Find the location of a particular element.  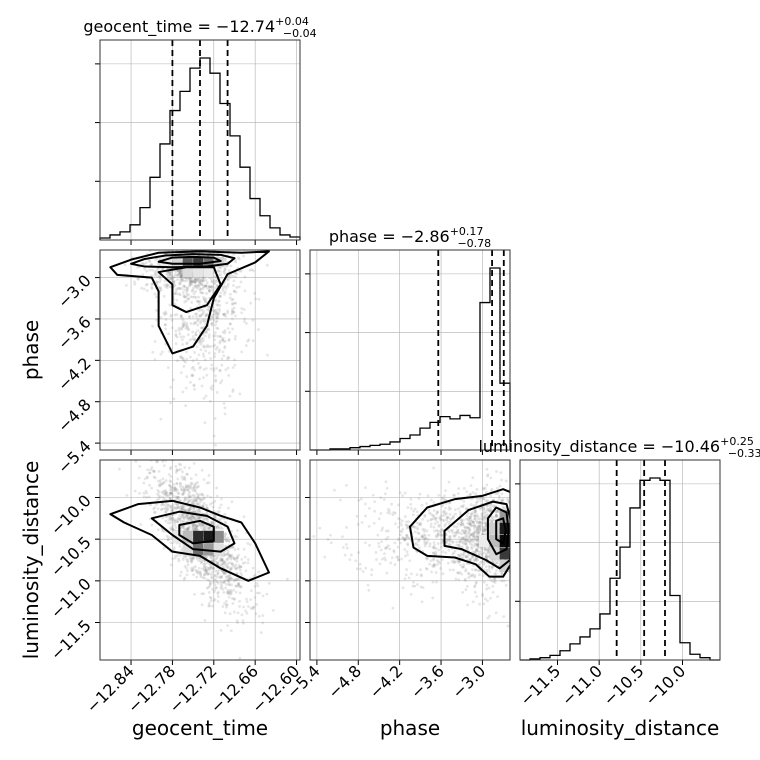

density-cell is located at coordinates (504, 566).